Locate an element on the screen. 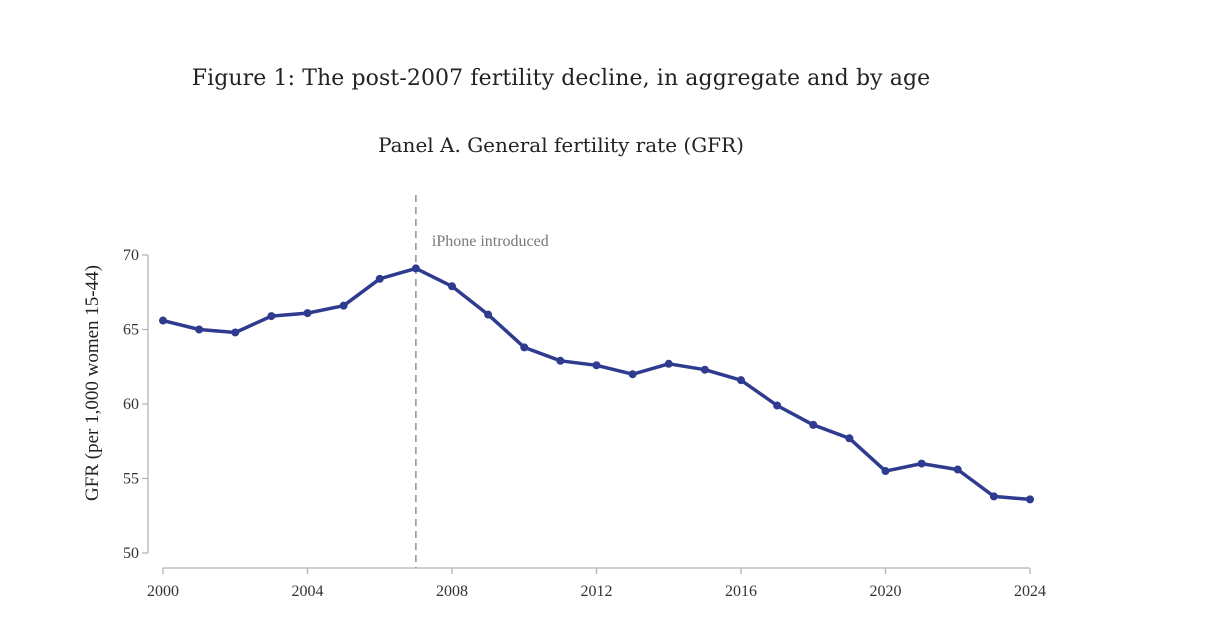 Image resolution: width=1206 pixels, height=634 pixels. x-tick-label: 2008 is located at coordinates (452, 591).